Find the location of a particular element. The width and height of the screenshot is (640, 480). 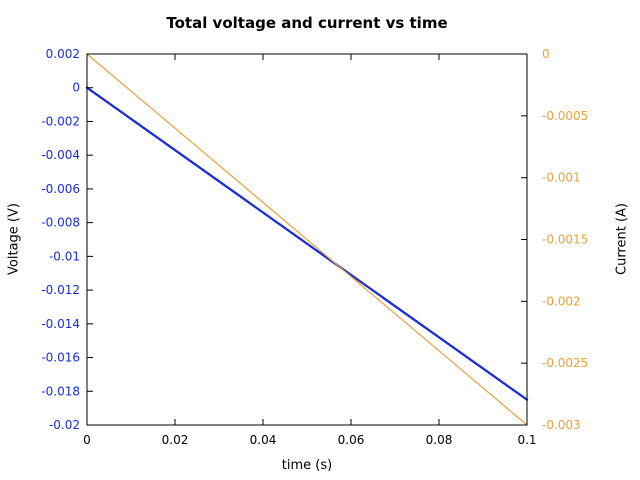

y-right-tick-label: -0.0025 is located at coordinates (565, 363).